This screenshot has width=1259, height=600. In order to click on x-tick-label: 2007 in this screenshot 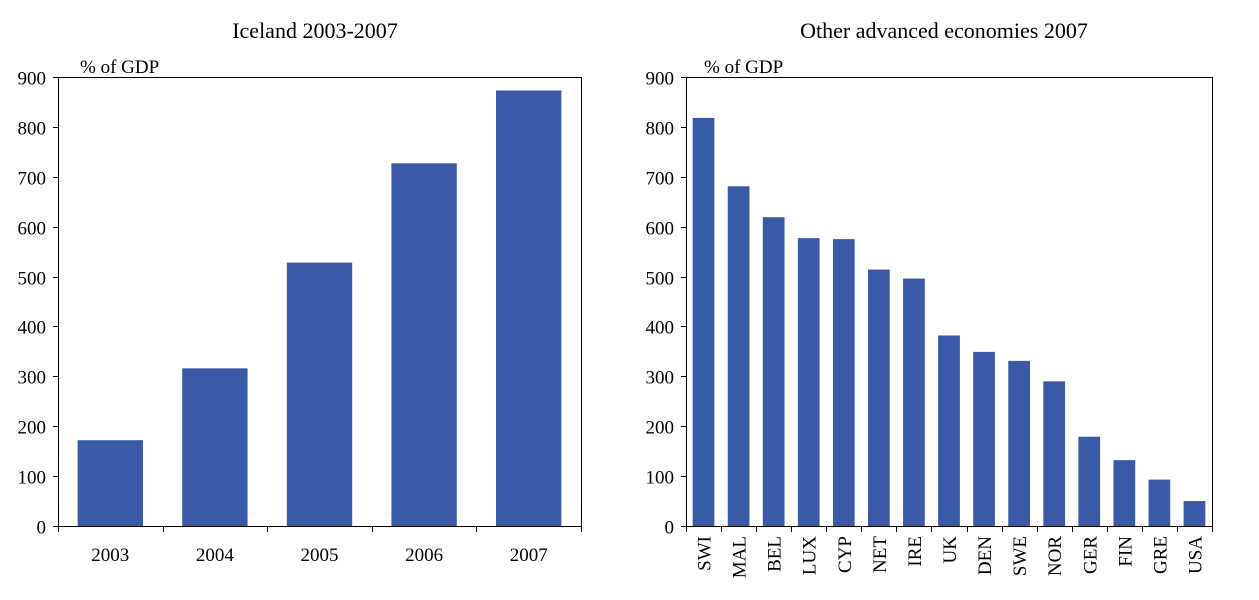, I will do `click(529, 555)`.